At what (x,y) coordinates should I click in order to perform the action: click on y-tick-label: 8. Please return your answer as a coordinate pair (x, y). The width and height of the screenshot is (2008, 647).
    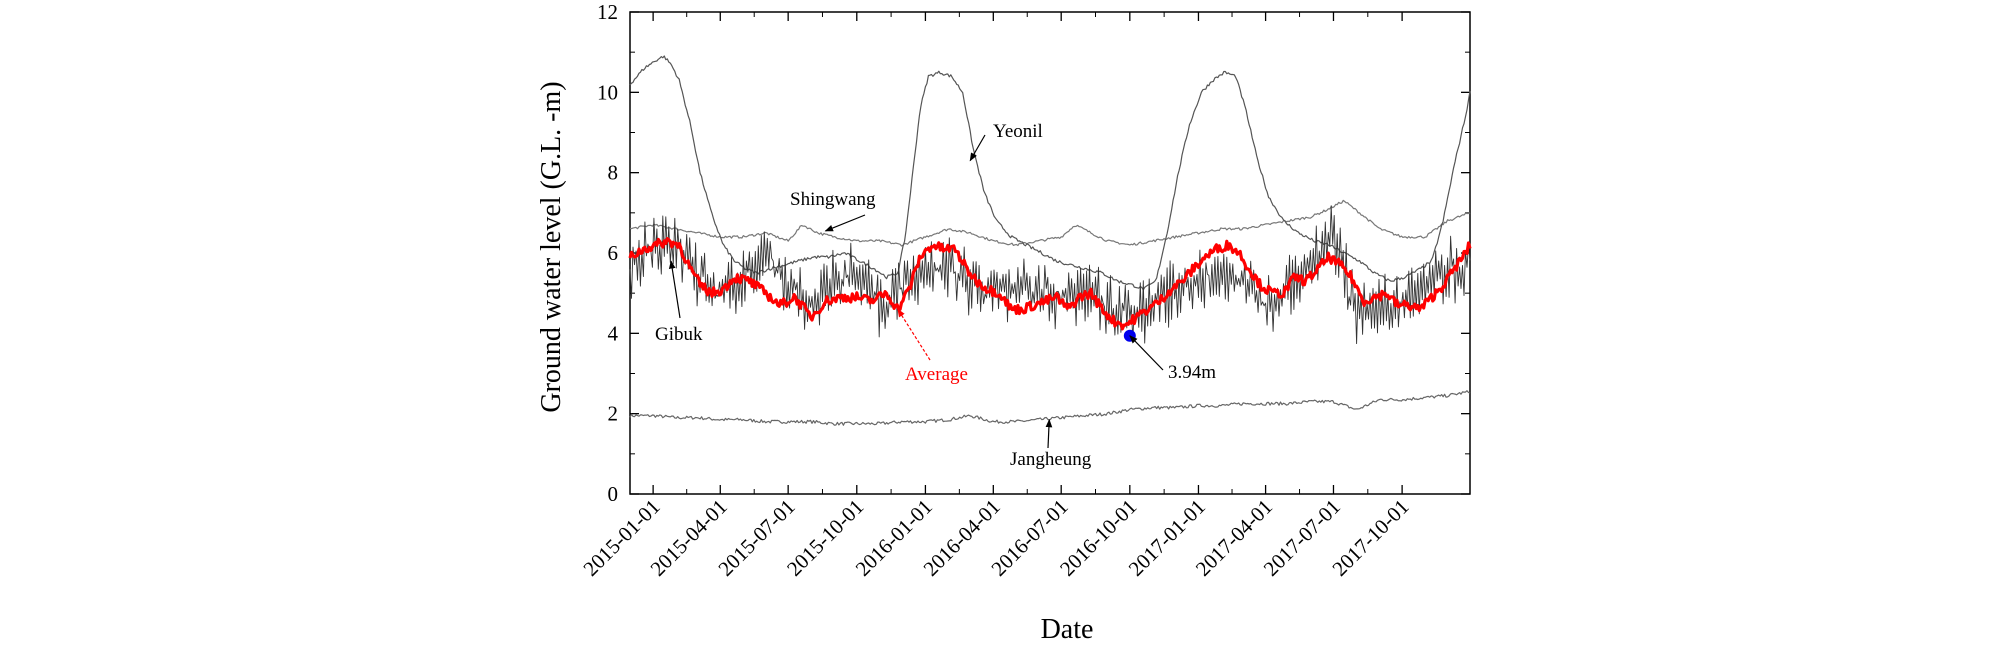
    Looking at the image, I should click on (613, 173).